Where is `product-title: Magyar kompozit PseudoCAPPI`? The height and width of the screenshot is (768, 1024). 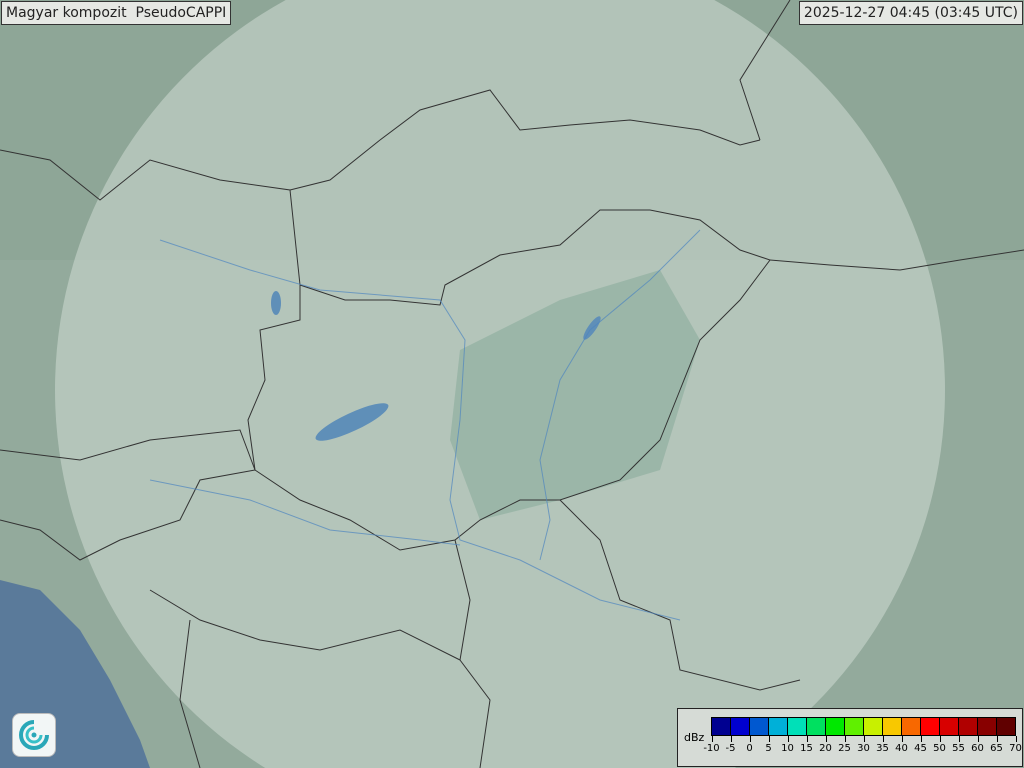 product-title: Magyar kompozit PseudoCAPPI is located at coordinates (116, 13).